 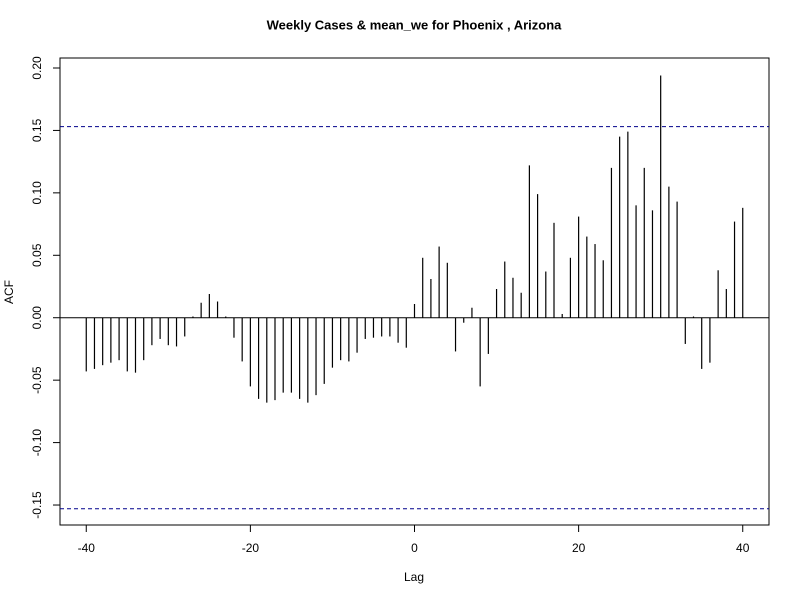 What do you see at coordinates (37, 193) in the screenshot?
I see `y-tick-label: 0.10` at bounding box center [37, 193].